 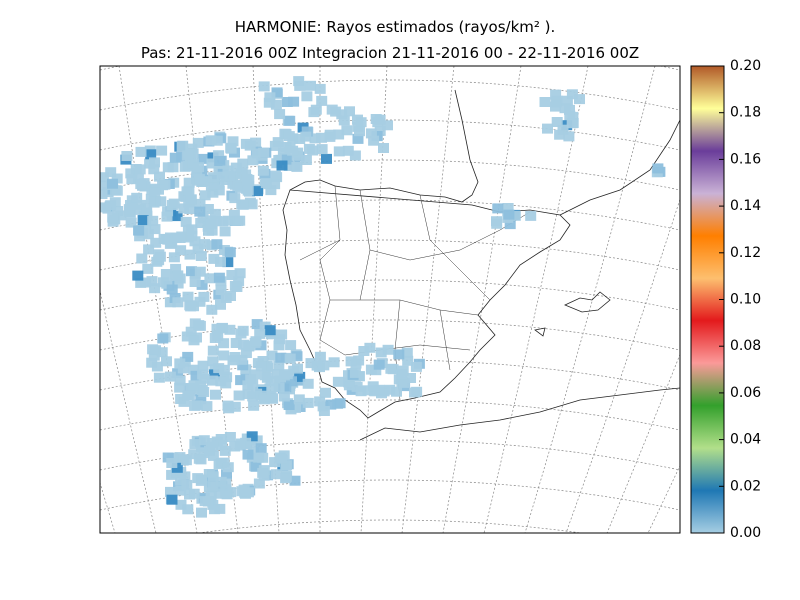 What do you see at coordinates (428, 299) in the screenshot?
I see `meridian` at bounding box center [428, 299].